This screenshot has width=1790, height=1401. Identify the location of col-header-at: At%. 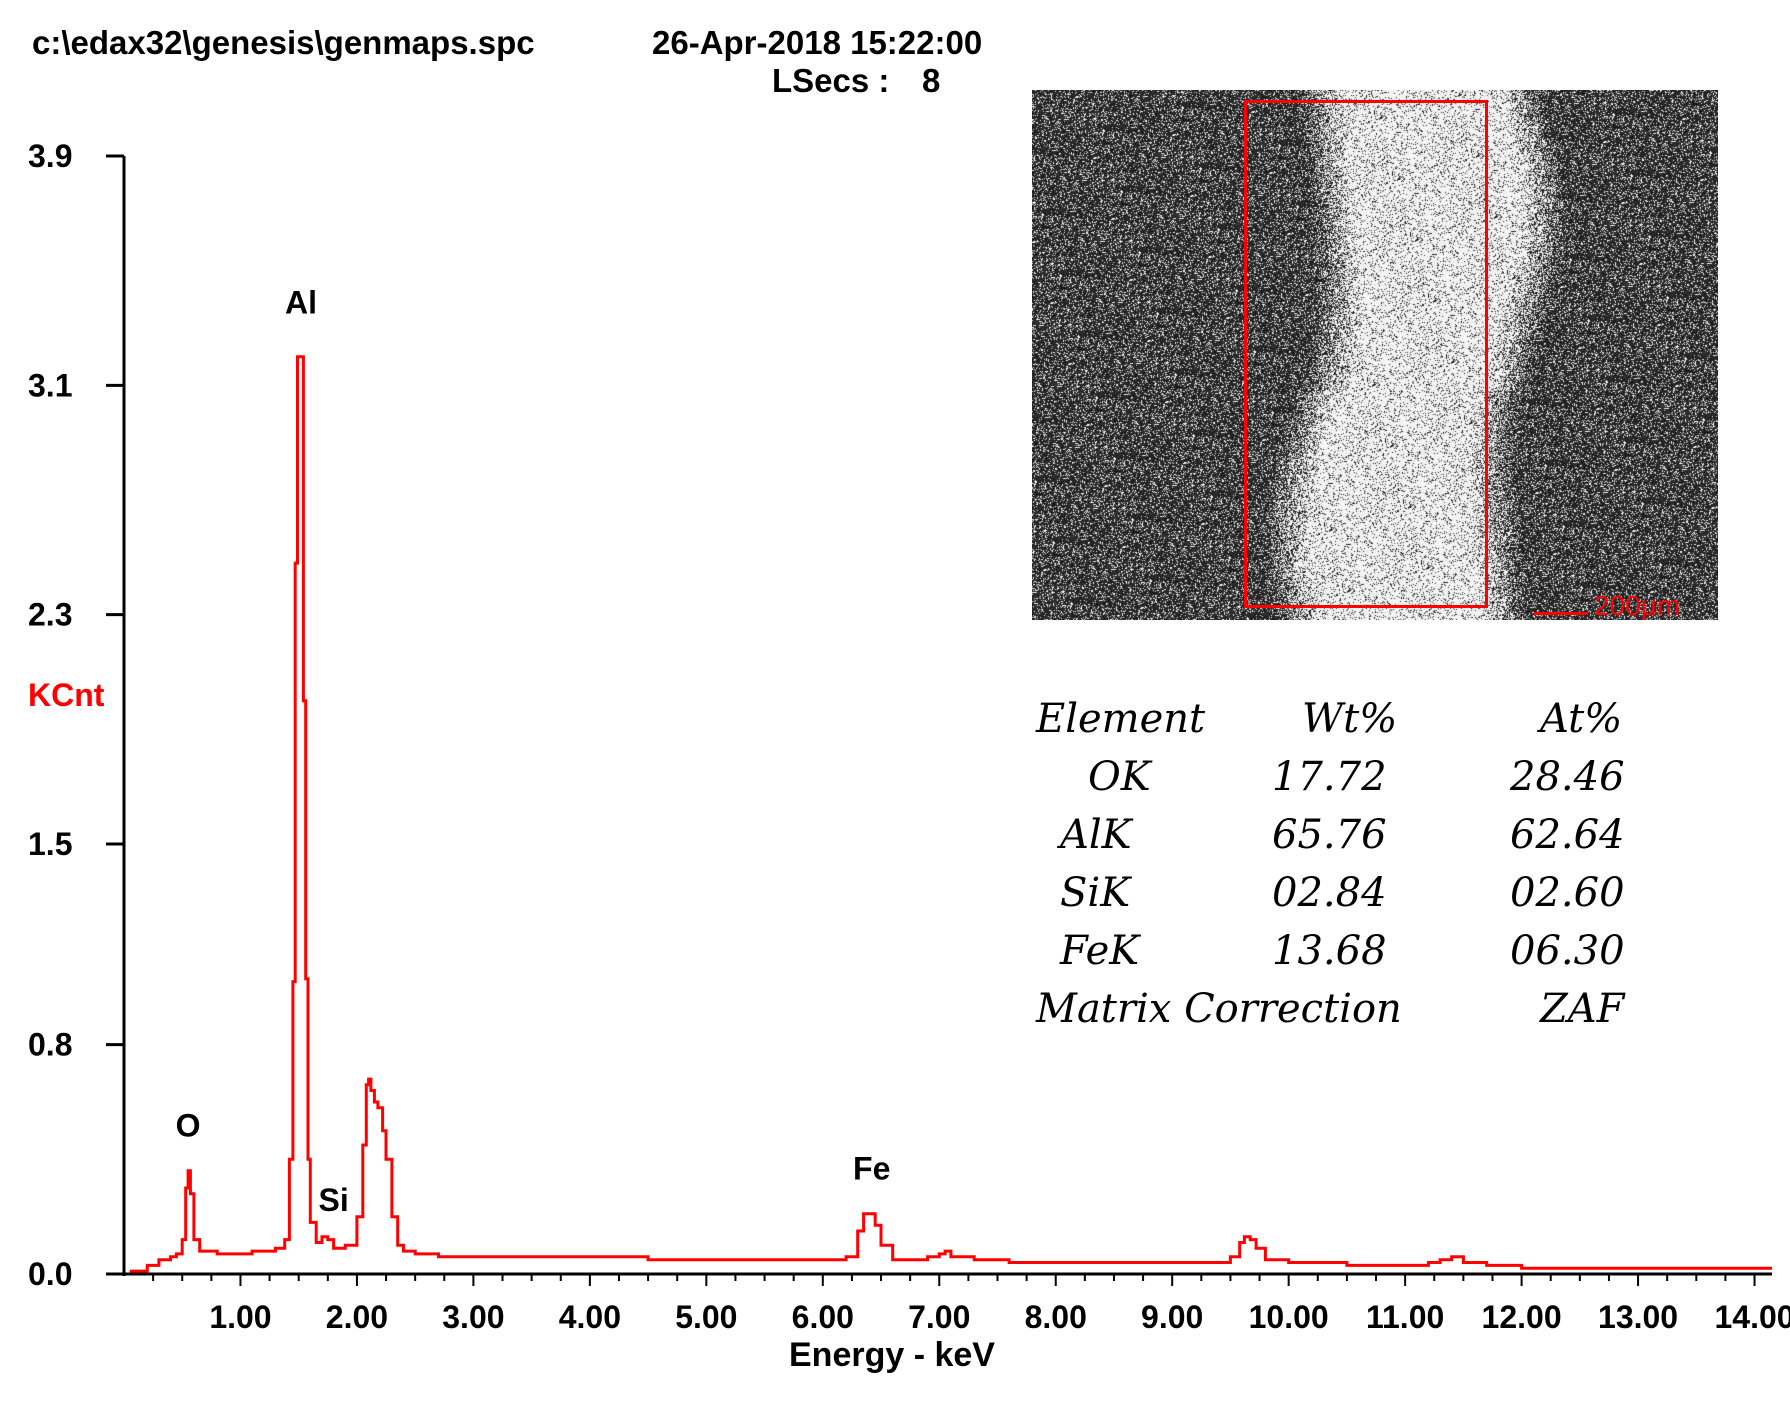
(1581, 719).